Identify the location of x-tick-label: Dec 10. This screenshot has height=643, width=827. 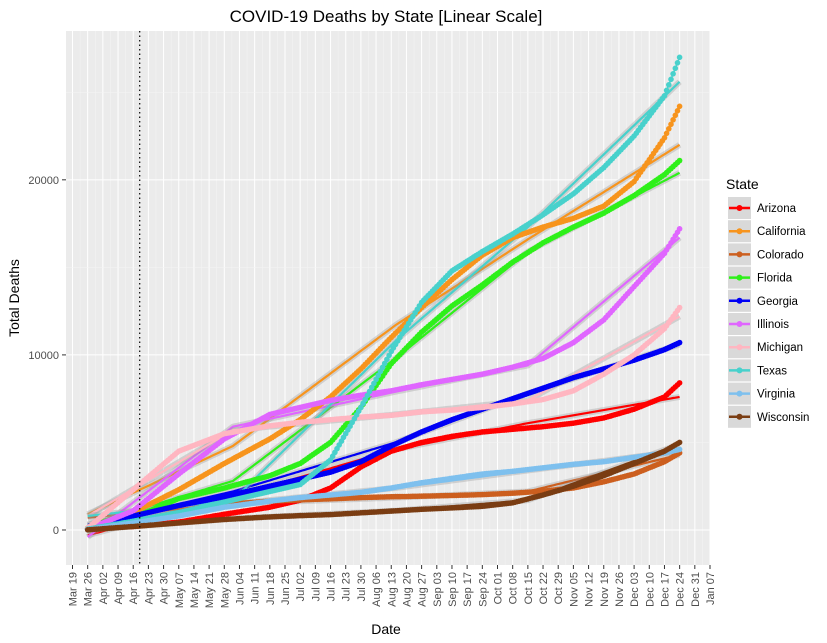
(650, 589).